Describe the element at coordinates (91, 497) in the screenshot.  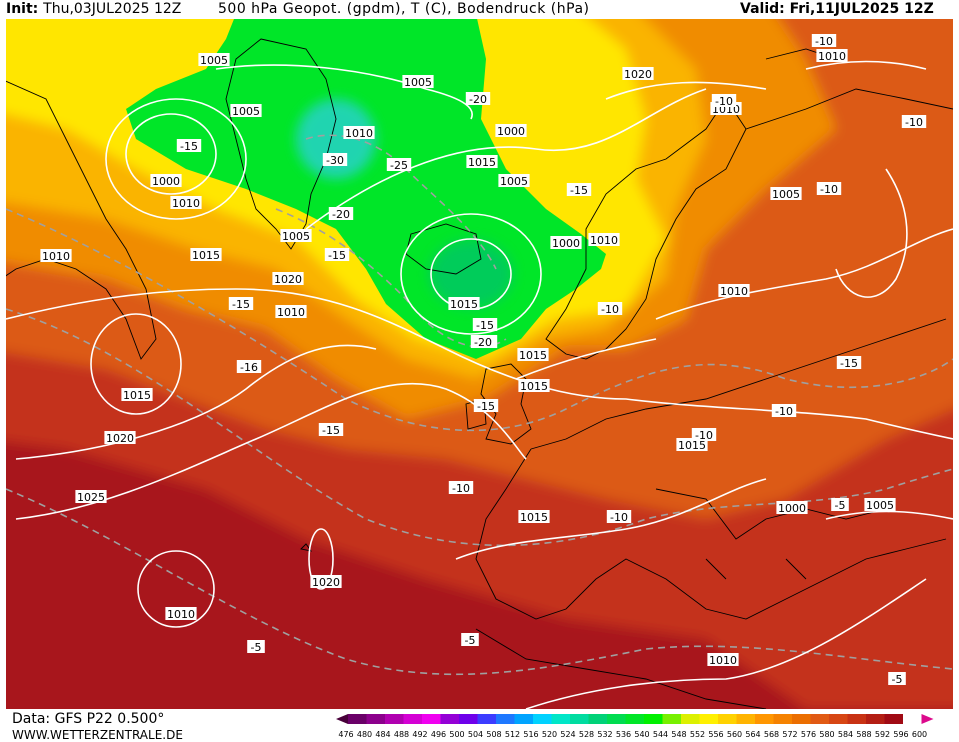
I see `pressure-label: 1025` at that location.